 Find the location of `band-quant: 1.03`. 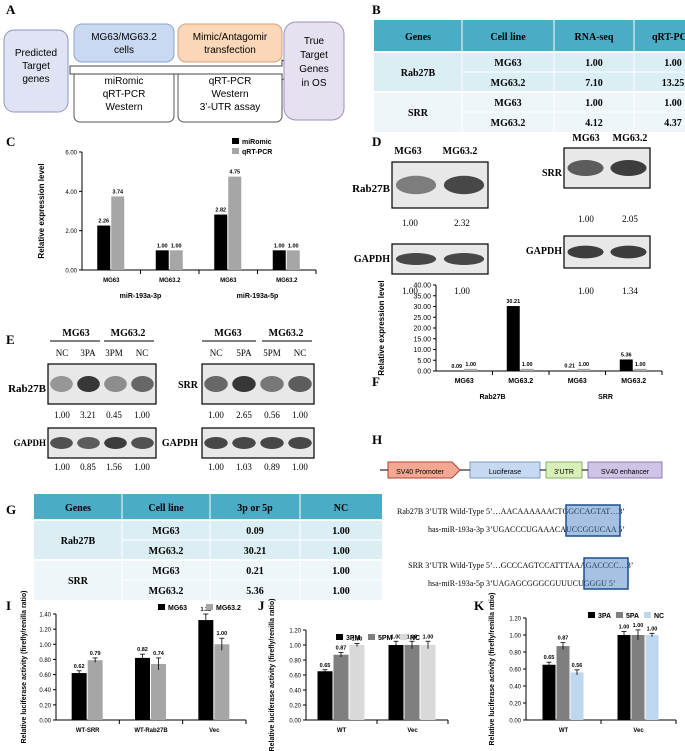

band-quant: 1.03 is located at coordinates (244, 467).